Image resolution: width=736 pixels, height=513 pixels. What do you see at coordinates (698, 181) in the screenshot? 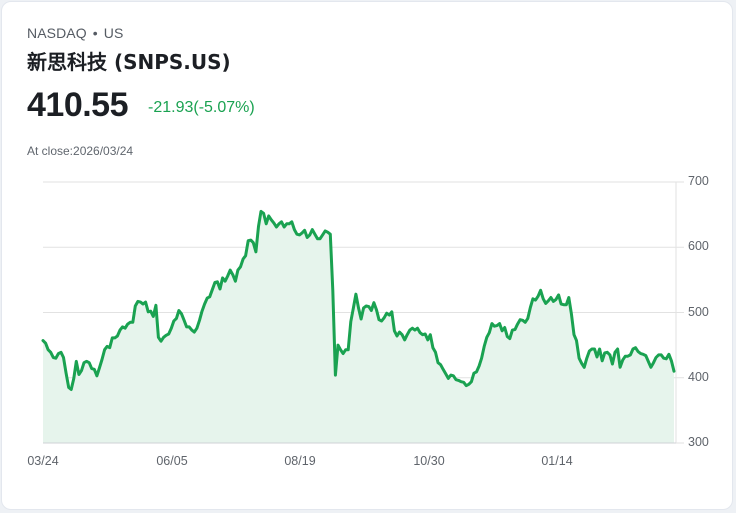
I see `y-tick-label: 700` at bounding box center [698, 181].